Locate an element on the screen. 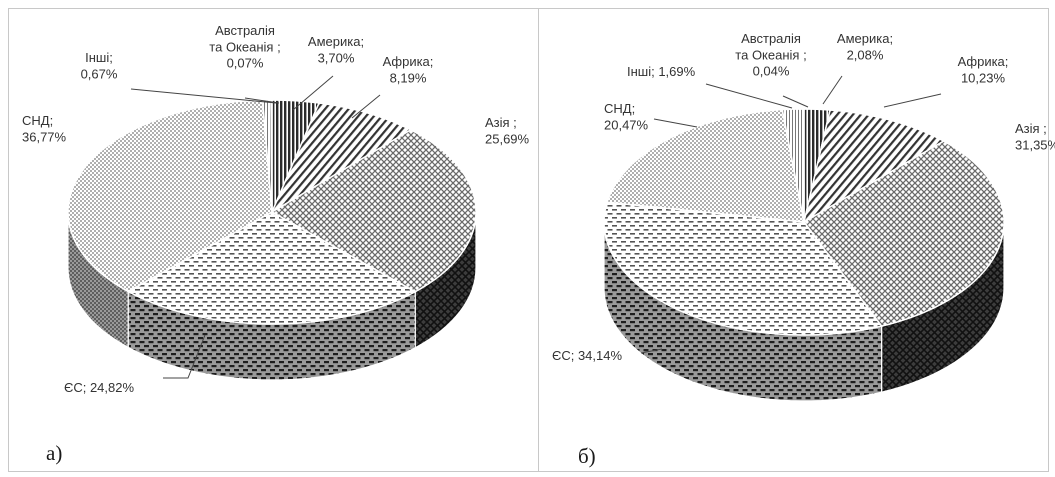 This screenshot has width=1055, height=477. data-label-aus: Австралія та Океанія ; 0,07% is located at coordinates (244, 47).